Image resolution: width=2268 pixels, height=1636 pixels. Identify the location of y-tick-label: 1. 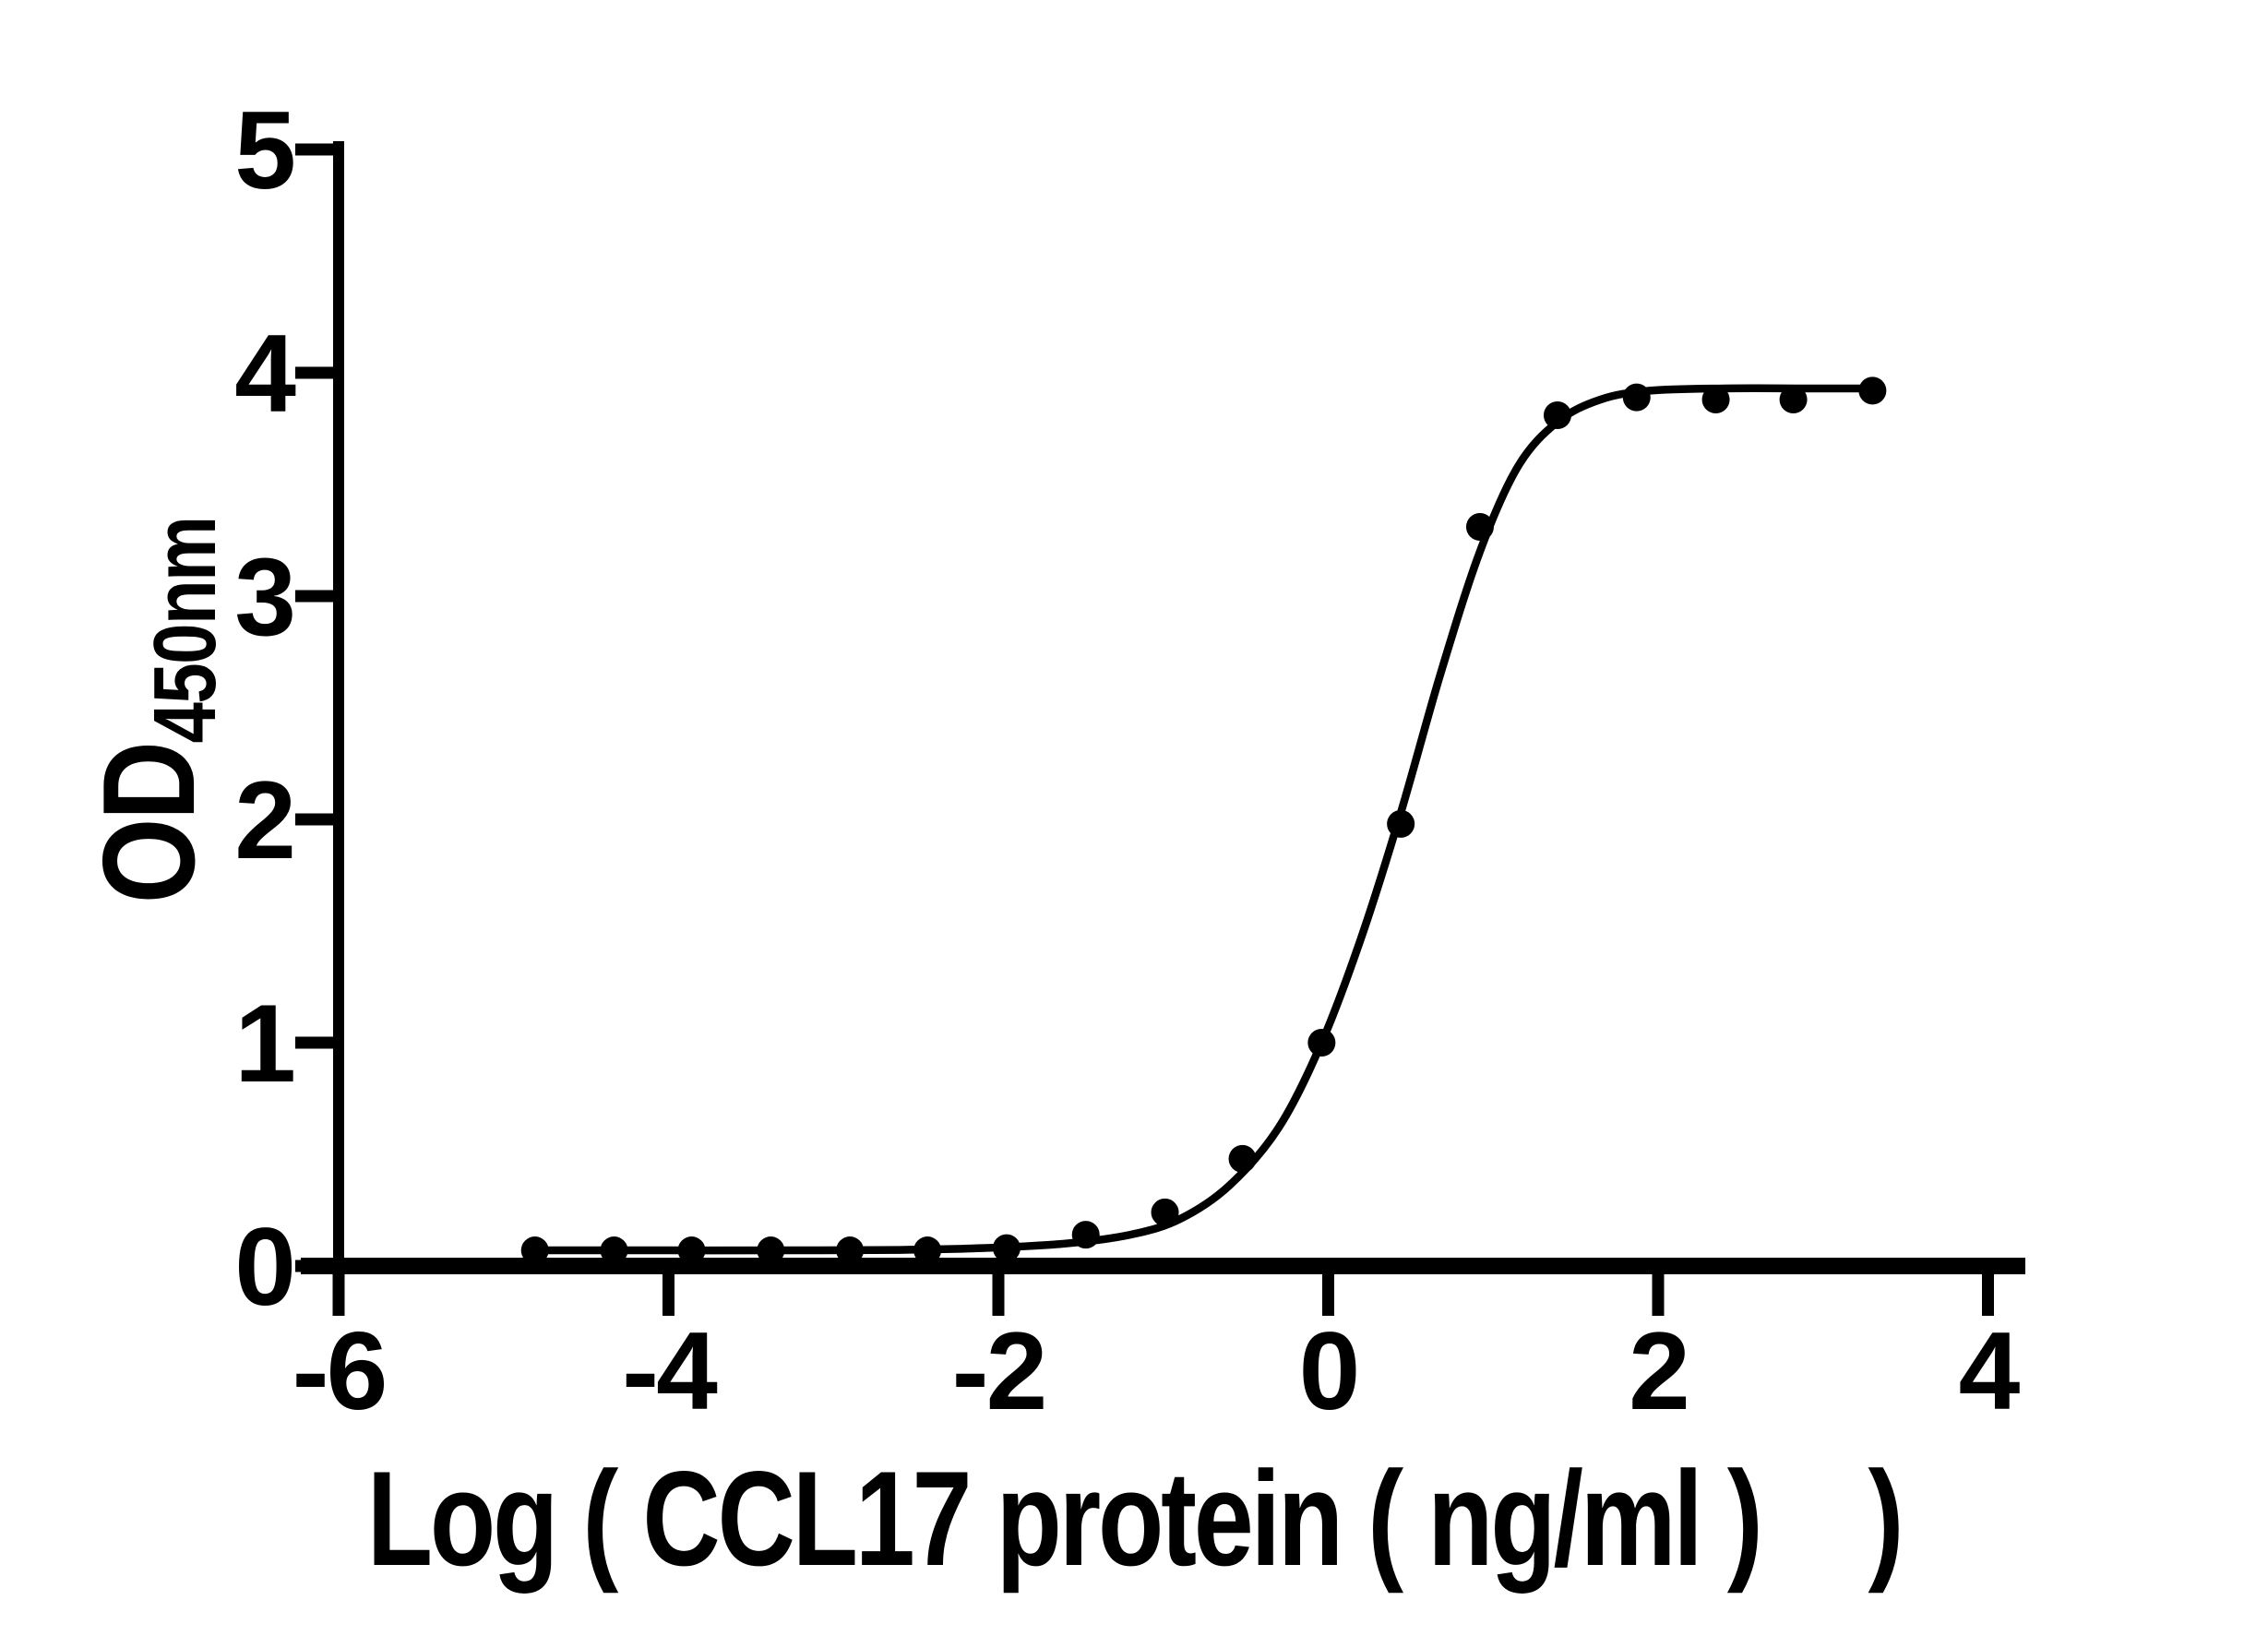
(263, 1043).